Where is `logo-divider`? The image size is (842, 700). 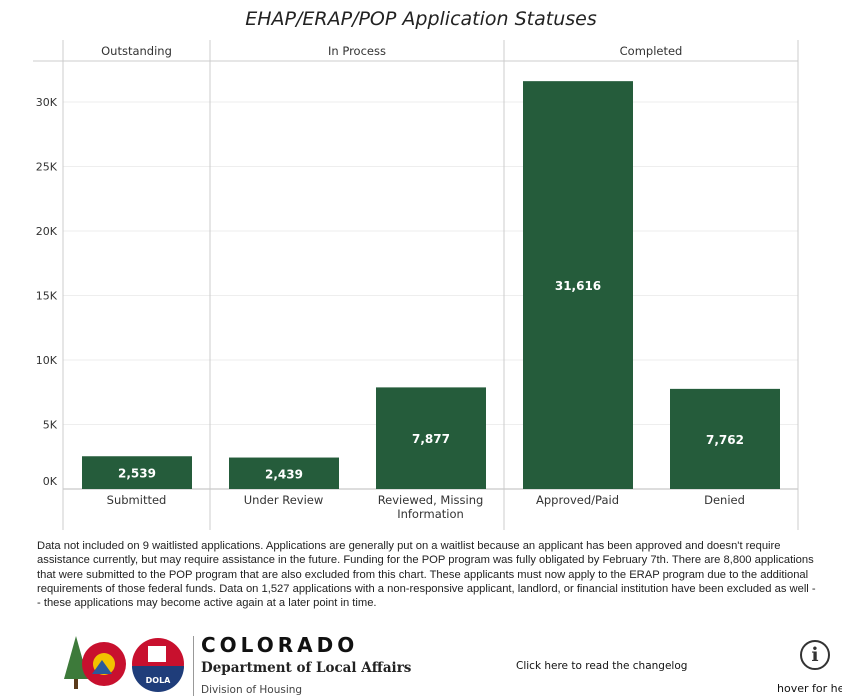
logo-divider is located at coordinates (193, 666).